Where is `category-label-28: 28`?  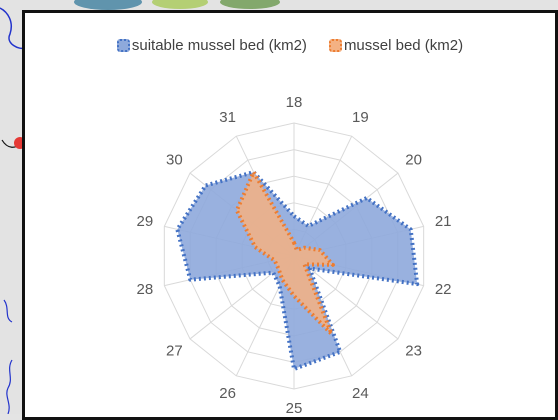 category-label-28: 28 is located at coordinates (144, 289).